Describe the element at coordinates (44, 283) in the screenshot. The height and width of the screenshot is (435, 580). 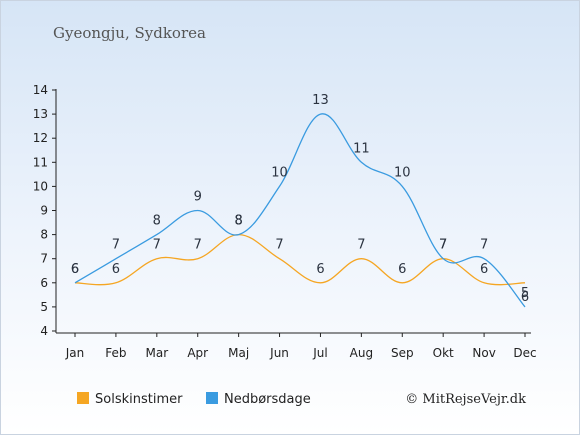
I see `y-tick-label: 6` at that location.